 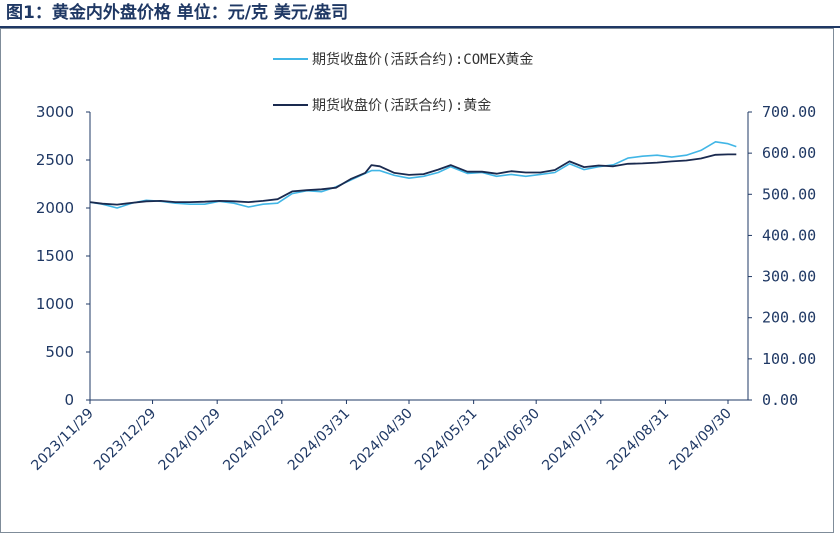 I want to click on x-tick-label: 2024/08/31, so click(x=638, y=440).